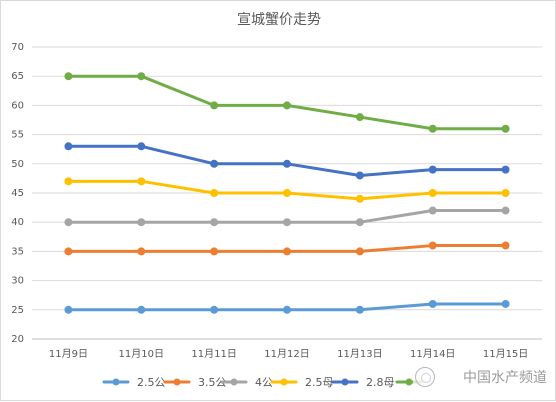 Image resolution: width=556 pixels, height=402 pixels. I want to click on legend-label-1: 3.5公, so click(212, 382).